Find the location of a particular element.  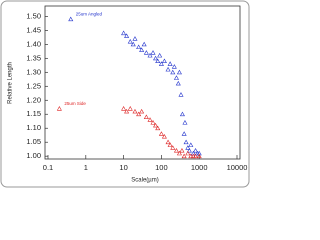

x-tick-label: 1000 is located at coordinates (199, 167).